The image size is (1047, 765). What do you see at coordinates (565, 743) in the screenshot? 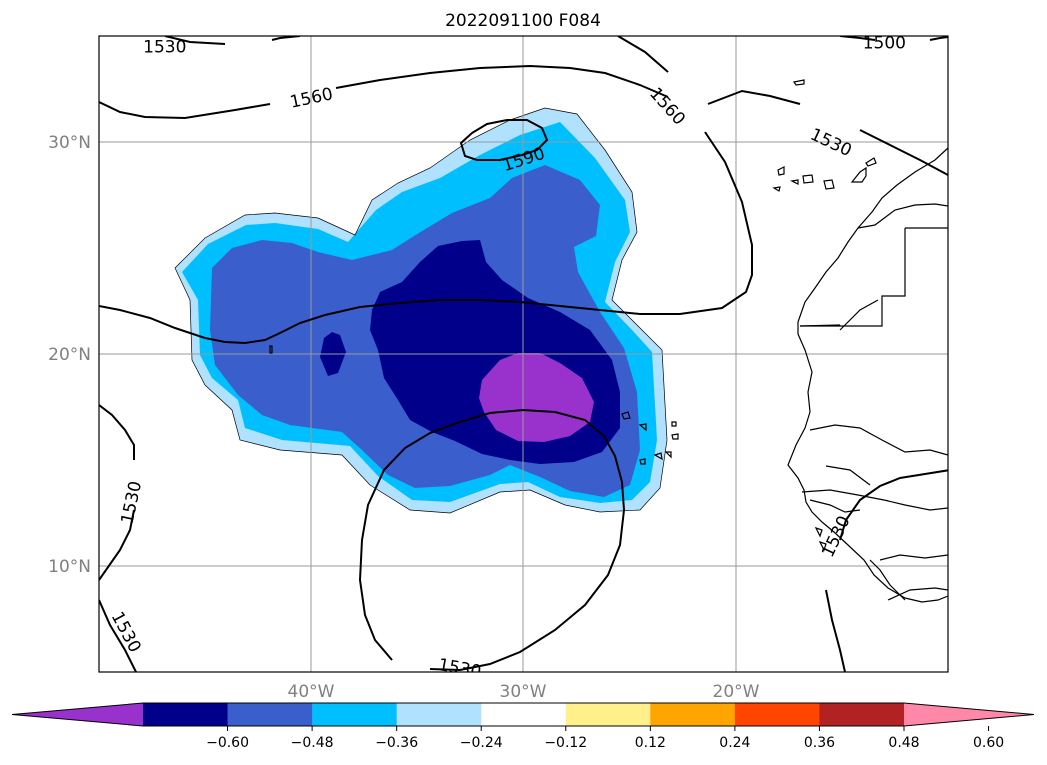
I see `colorbar-tick-label: −0.12` at bounding box center [565, 743].